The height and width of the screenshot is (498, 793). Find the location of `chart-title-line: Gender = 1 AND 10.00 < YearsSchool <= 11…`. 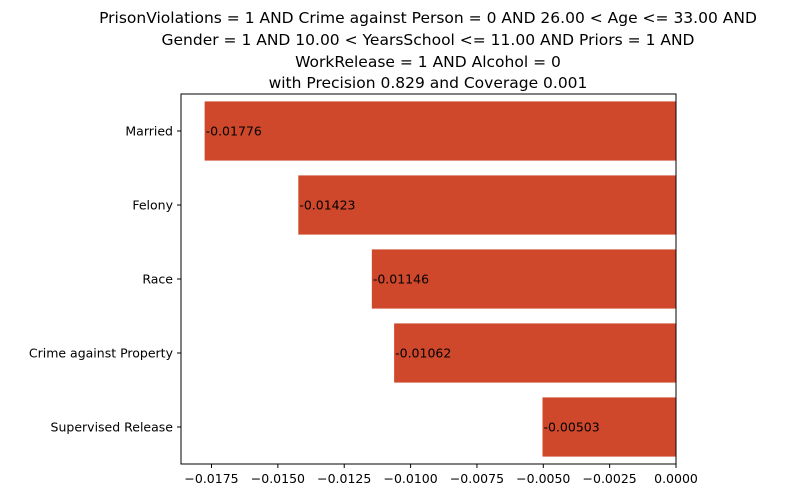

chart-title-line: Gender = 1 AND 10.00 < YearsSchool <= 11… is located at coordinates (427, 40).